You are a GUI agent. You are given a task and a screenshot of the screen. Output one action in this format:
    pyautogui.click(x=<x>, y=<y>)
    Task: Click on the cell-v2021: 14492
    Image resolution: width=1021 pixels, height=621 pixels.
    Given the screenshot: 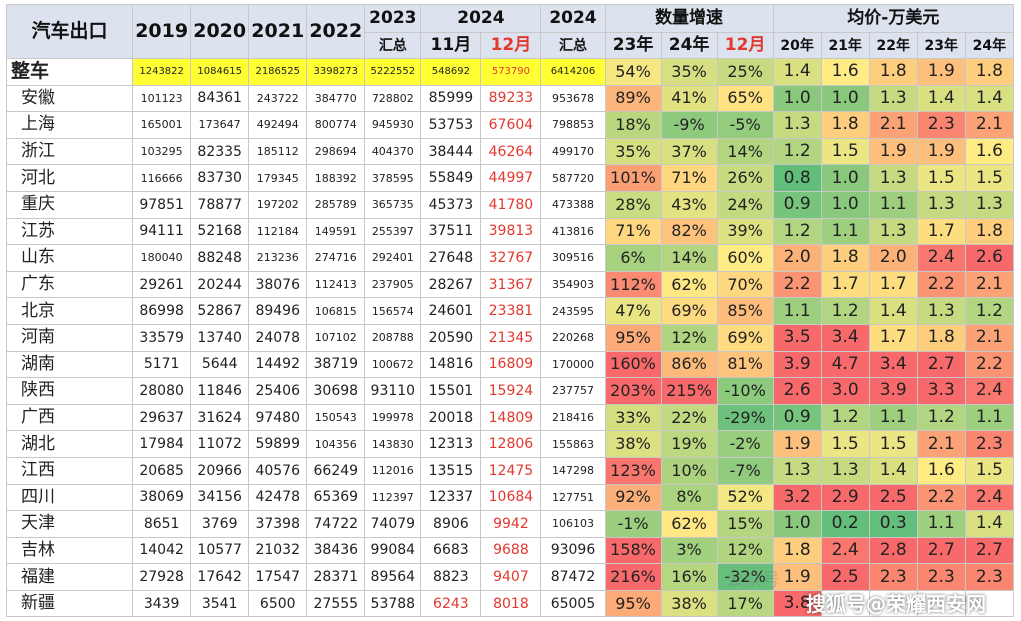 What is the action you would take?
    pyautogui.click(x=278, y=364)
    